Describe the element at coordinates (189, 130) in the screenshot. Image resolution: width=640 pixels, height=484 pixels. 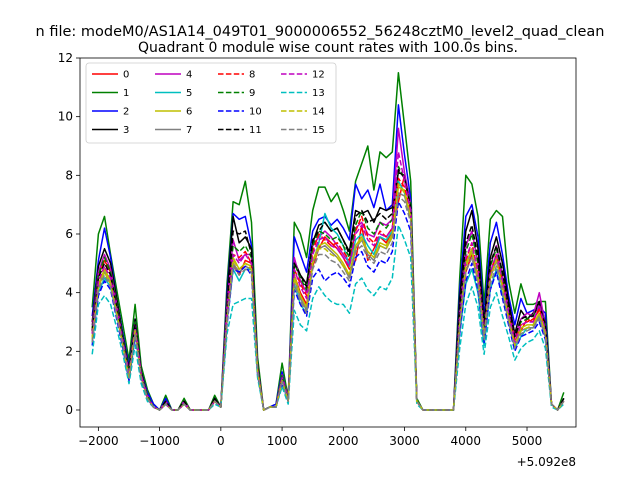
I see `legend-label-7: 7` at that location.